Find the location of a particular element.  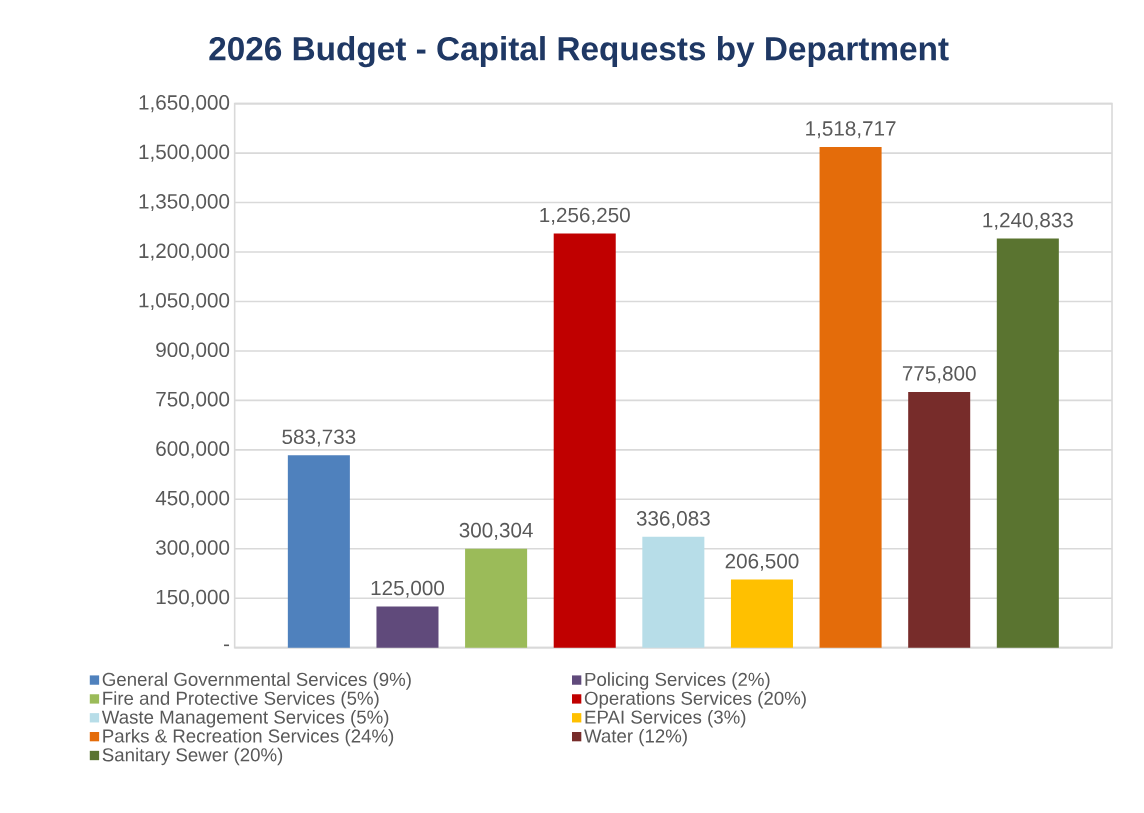

chart-title: 2026 Budget - Capital Requests by Department is located at coordinates (579, 52).